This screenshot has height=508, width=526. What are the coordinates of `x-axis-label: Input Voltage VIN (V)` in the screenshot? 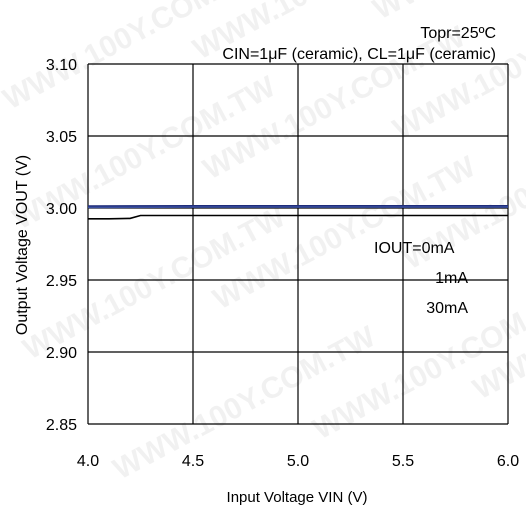 It's located at (297, 497).